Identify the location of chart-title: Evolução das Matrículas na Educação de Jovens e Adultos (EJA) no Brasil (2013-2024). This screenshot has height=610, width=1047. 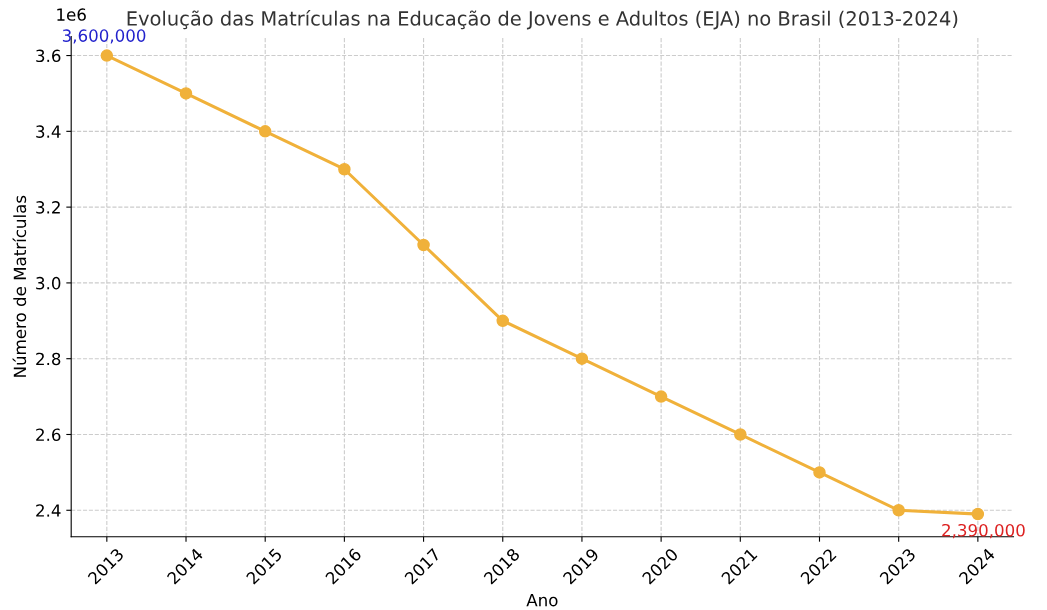
(542, 19).